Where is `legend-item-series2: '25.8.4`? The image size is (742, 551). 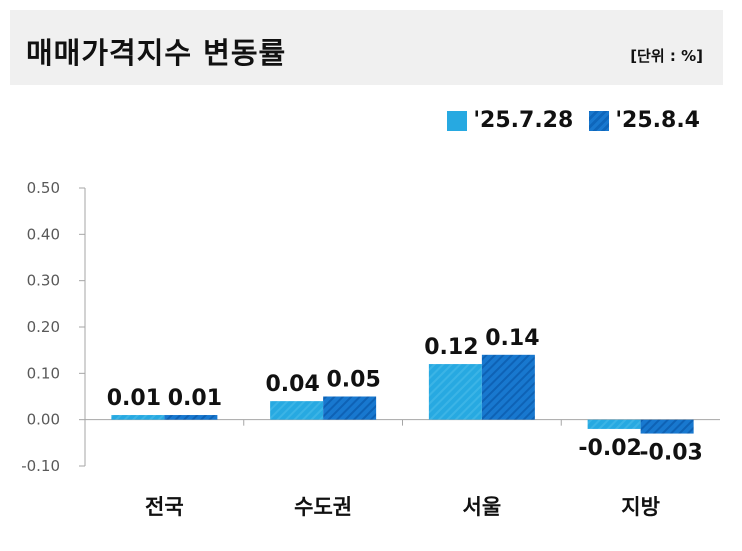
legend-item-series2: '25.8.4 is located at coordinates (644, 120).